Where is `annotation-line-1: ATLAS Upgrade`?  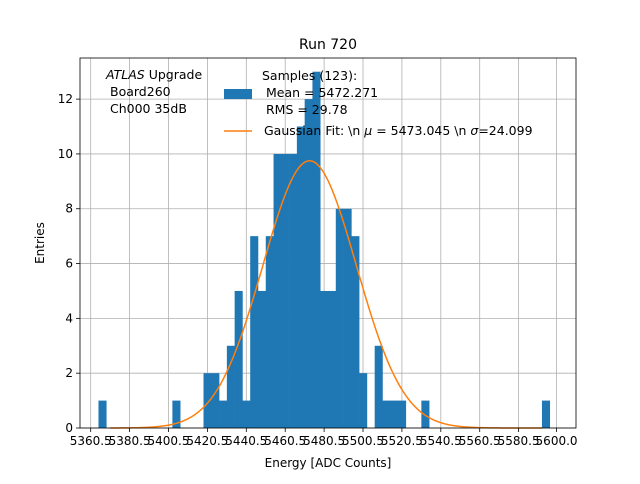 annotation-line-1: ATLAS Upgrade is located at coordinates (153, 74).